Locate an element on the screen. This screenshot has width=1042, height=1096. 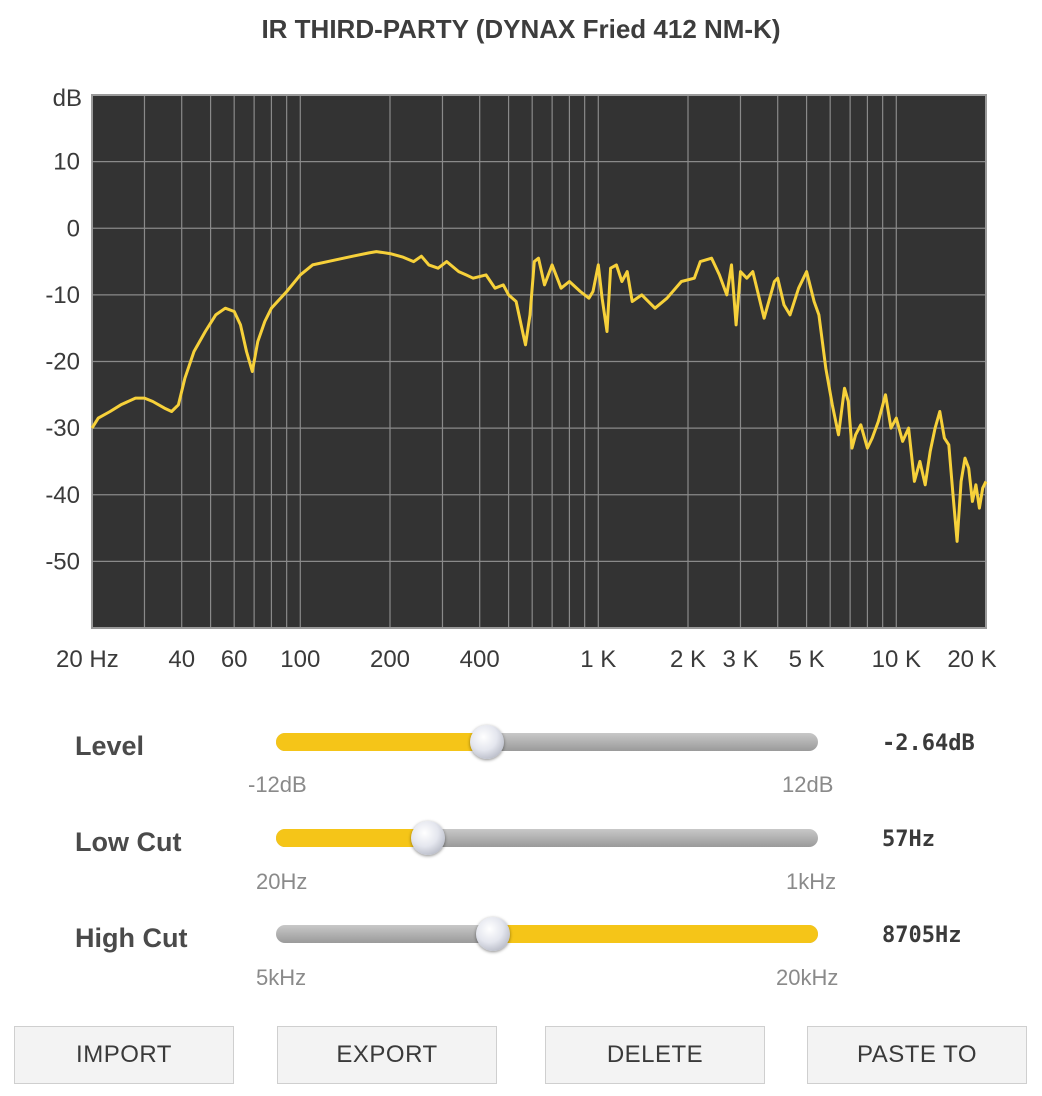
high-cut-min-label: 5kHz is located at coordinates (281, 977).